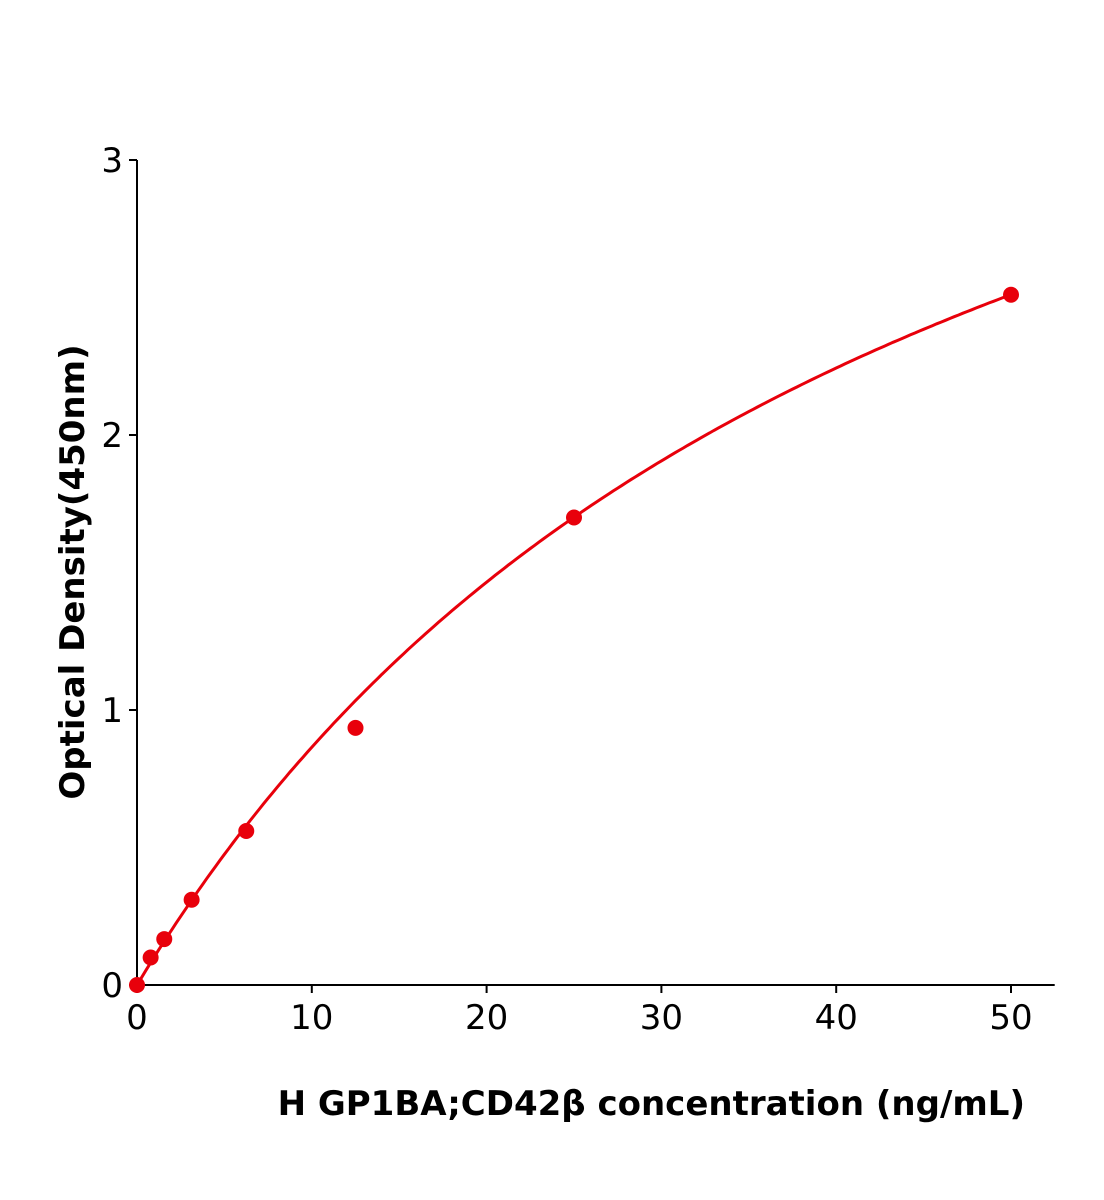 This screenshot has width=1104, height=1200. Describe the element at coordinates (486, 1018) in the screenshot. I see `x-tick-label: 20` at that location.